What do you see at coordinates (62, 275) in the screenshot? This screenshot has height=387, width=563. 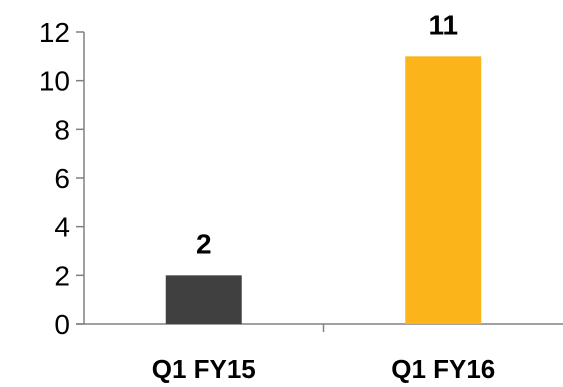 I see `y-tick-label: 2` at bounding box center [62, 275].